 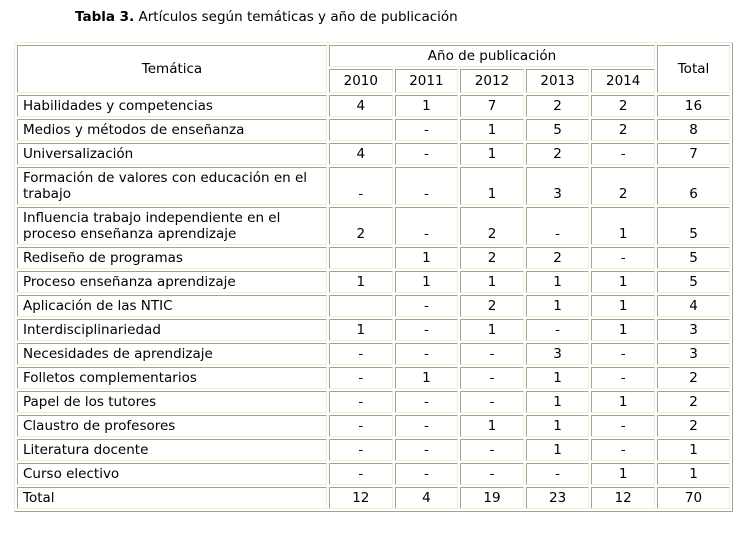 I want to click on row-total-cell: 8, so click(x=693, y=130).